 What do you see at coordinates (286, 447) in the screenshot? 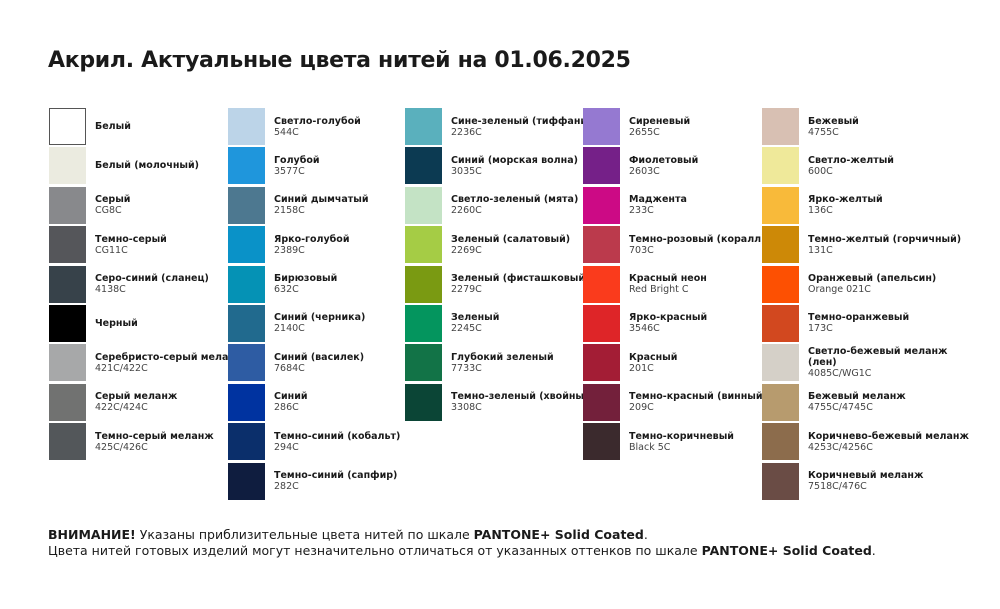
I see `pantone-code: 294C` at bounding box center [286, 447].